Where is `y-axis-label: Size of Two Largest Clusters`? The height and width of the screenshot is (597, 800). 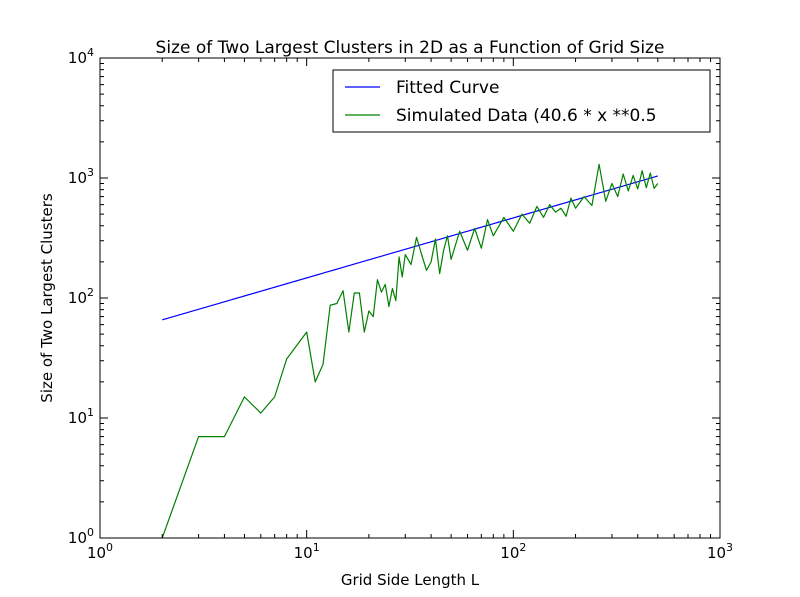
y-axis-label: Size of Two Largest Clusters is located at coordinates (47, 298).